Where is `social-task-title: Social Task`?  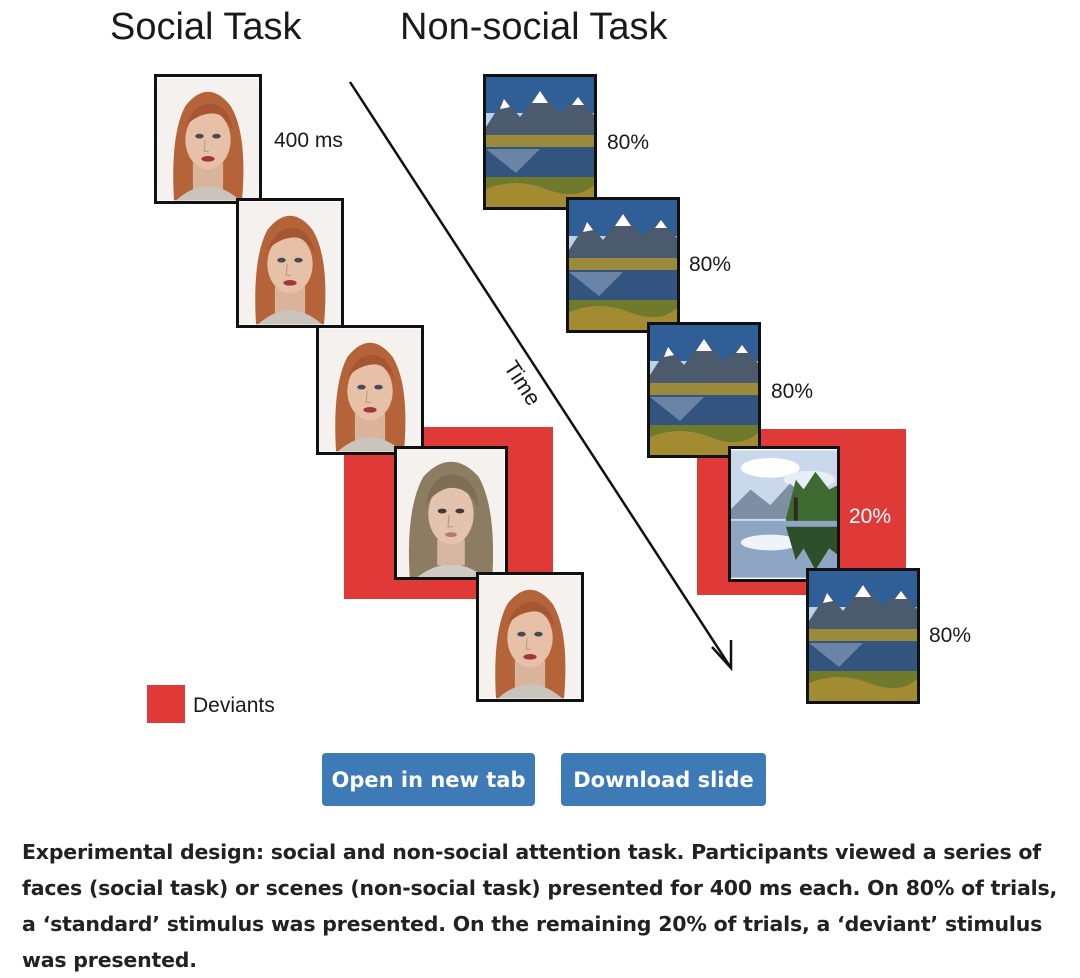 social-task-title: Social Task is located at coordinates (206, 27).